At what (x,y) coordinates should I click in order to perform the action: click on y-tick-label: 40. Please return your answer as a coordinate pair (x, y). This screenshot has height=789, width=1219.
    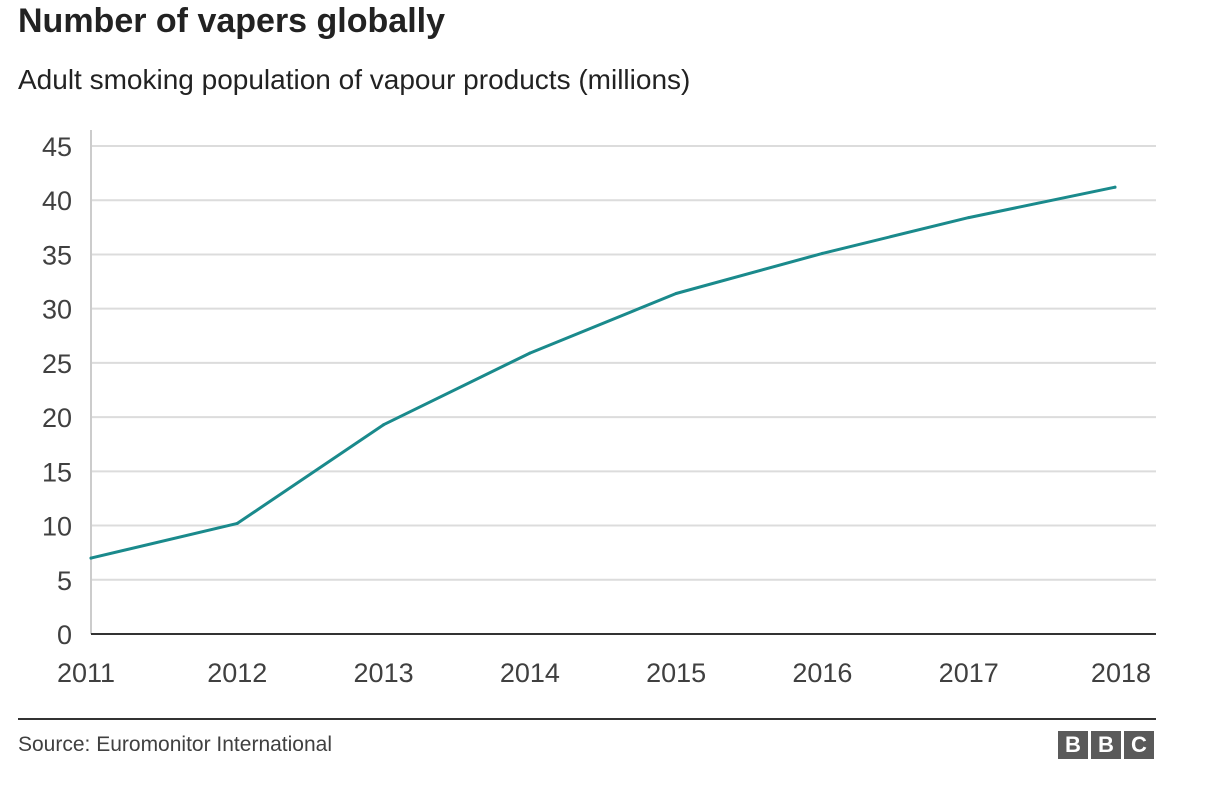
    Looking at the image, I should click on (57, 201).